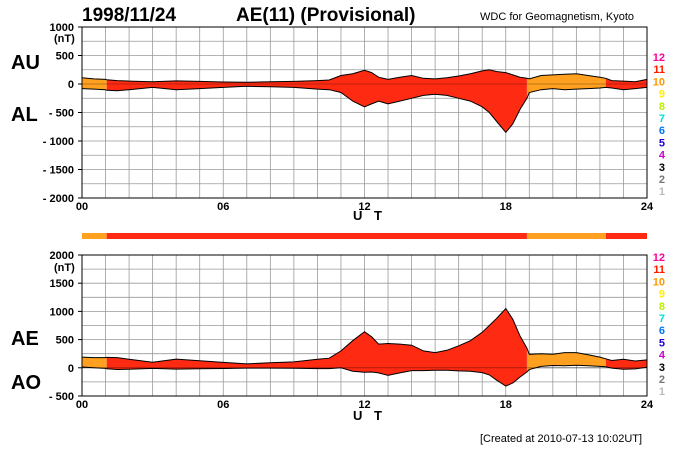  What do you see at coordinates (662, 356) in the screenshot?
I see `ae-ao-station-legend-item: 4` at bounding box center [662, 356].